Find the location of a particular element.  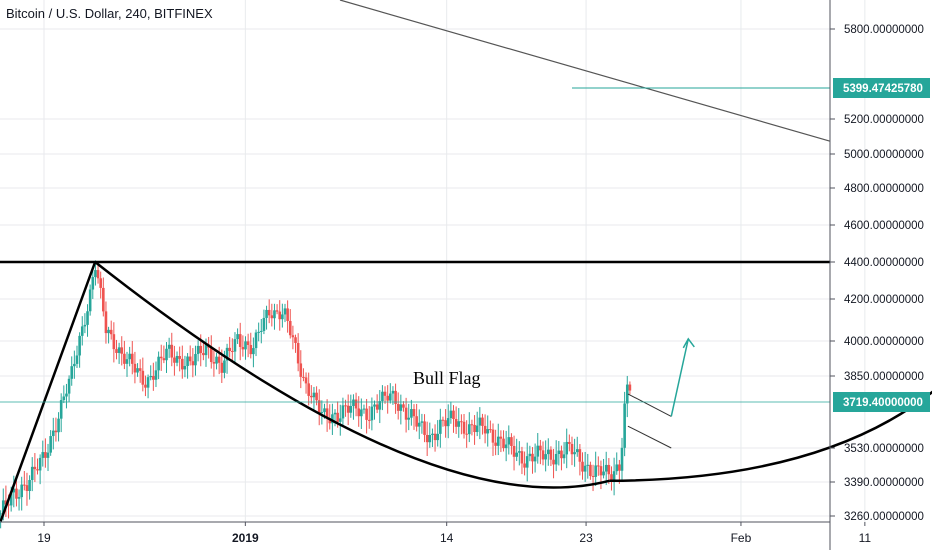

y-tick-label: 4200.00000000 is located at coordinates (884, 300).